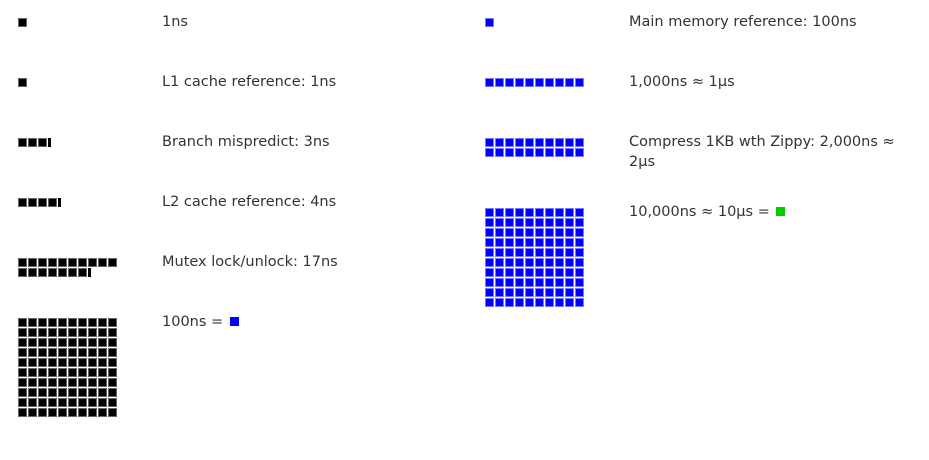 This screenshot has height=460, width=929. Describe the element at coordinates (246, 142) in the screenshot. I see `latency-text: Branch mispredict: 3ns` at that location.